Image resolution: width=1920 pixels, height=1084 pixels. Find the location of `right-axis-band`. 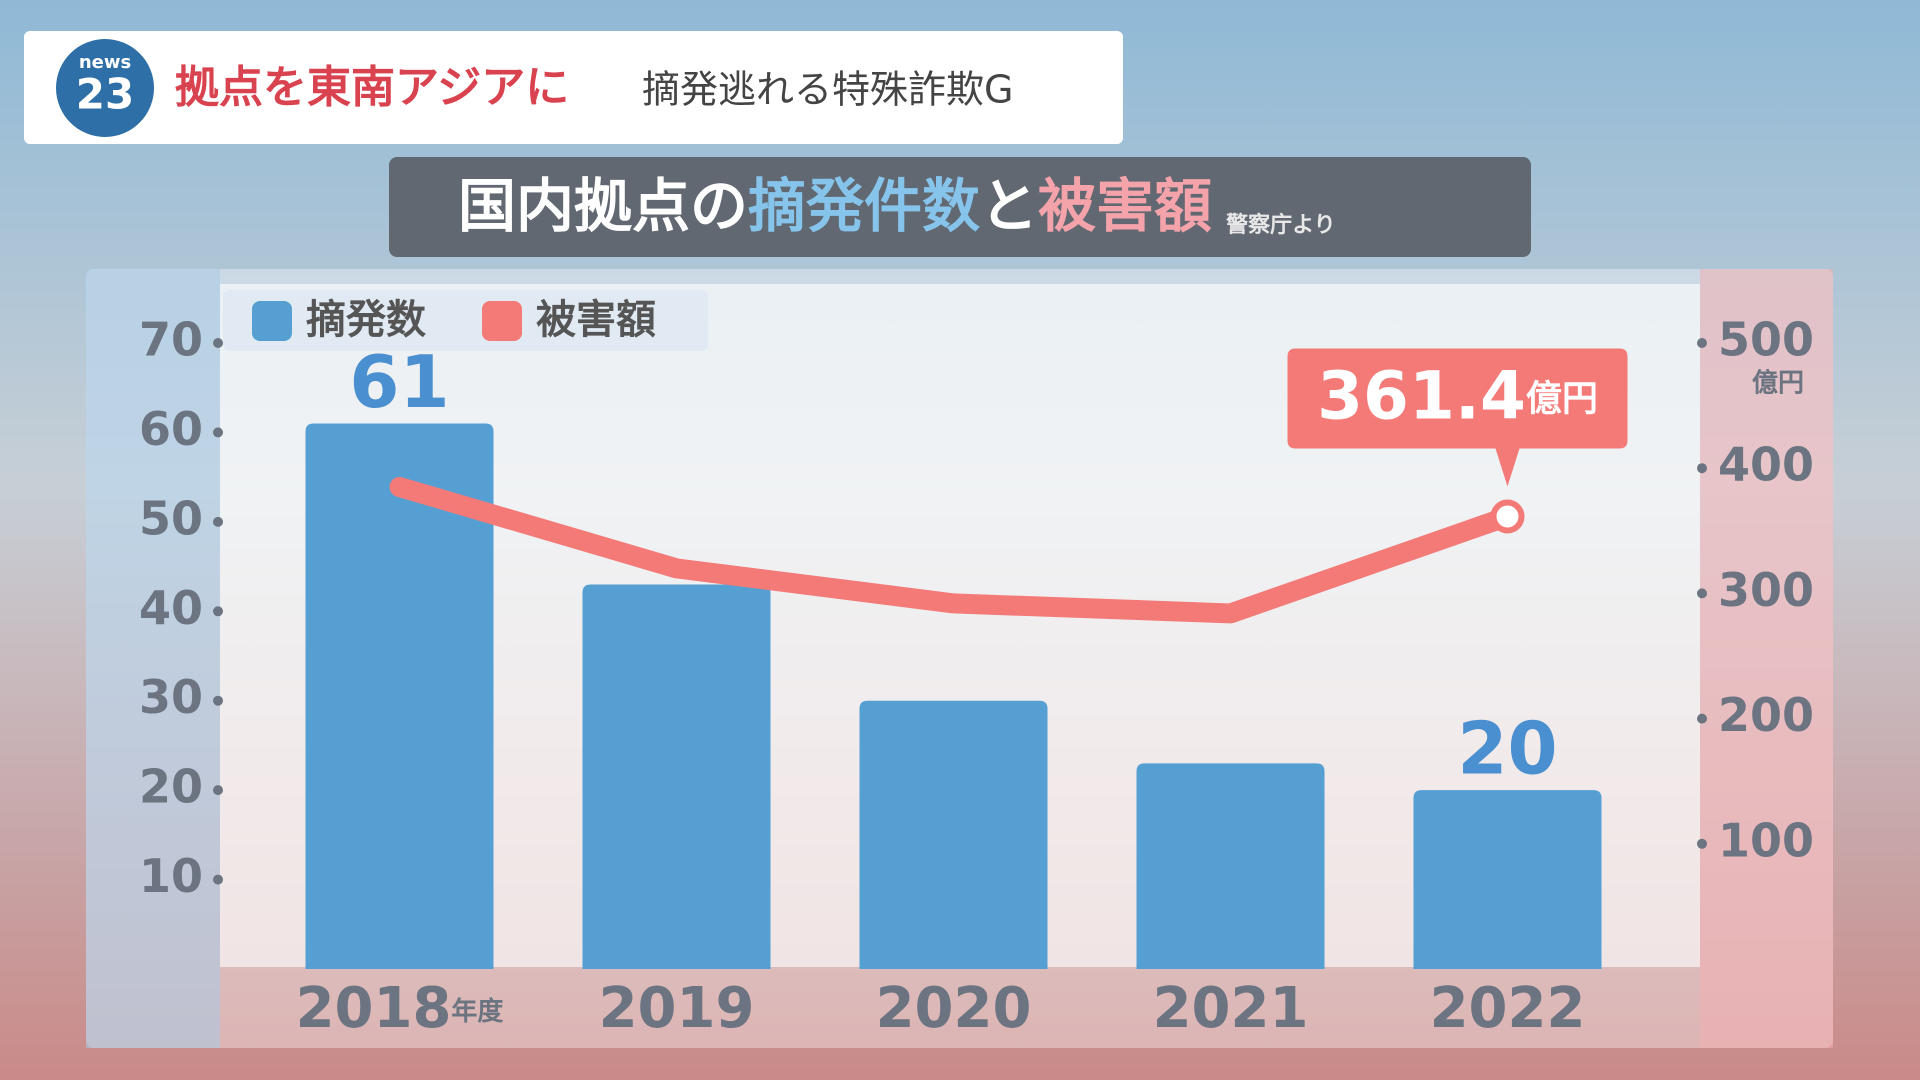

right-axis-band is located at coordinates (1766, 658).